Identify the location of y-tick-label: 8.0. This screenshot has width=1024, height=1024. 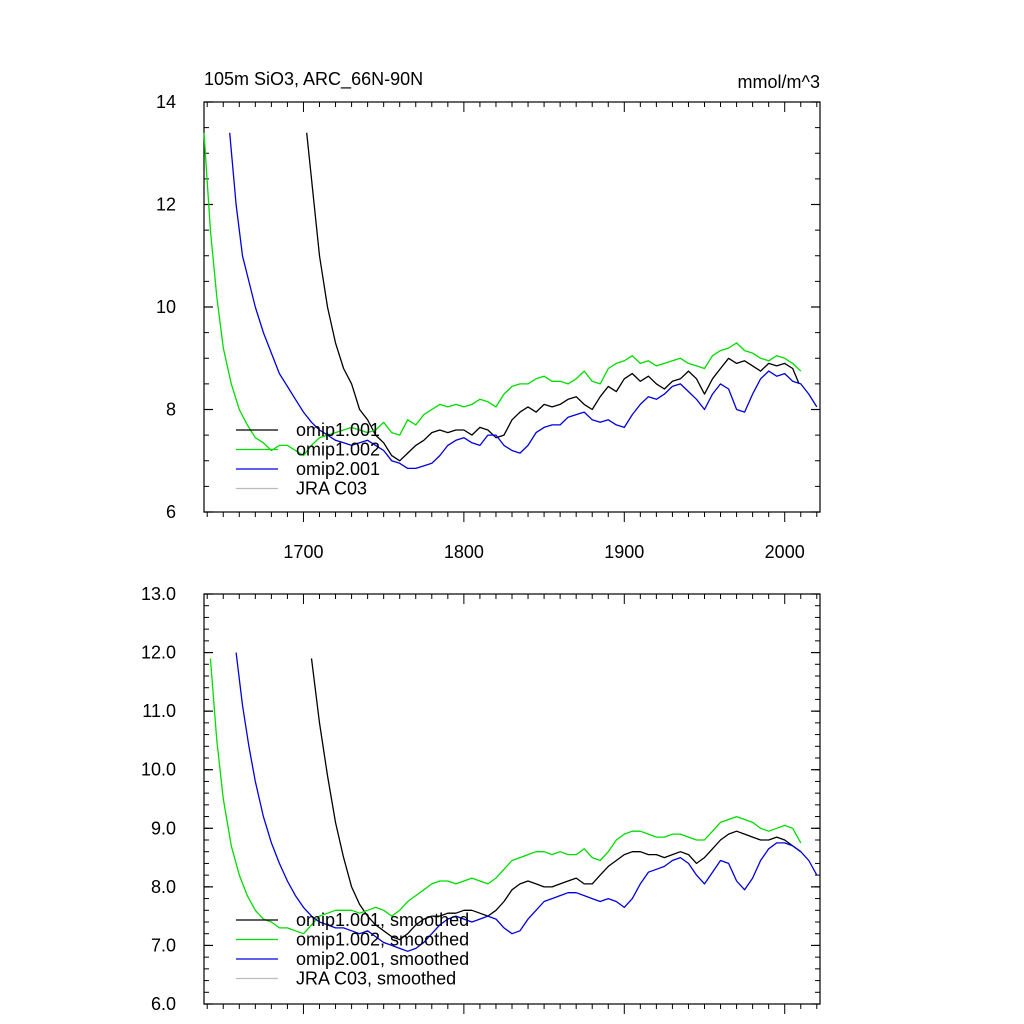
(163, 887).